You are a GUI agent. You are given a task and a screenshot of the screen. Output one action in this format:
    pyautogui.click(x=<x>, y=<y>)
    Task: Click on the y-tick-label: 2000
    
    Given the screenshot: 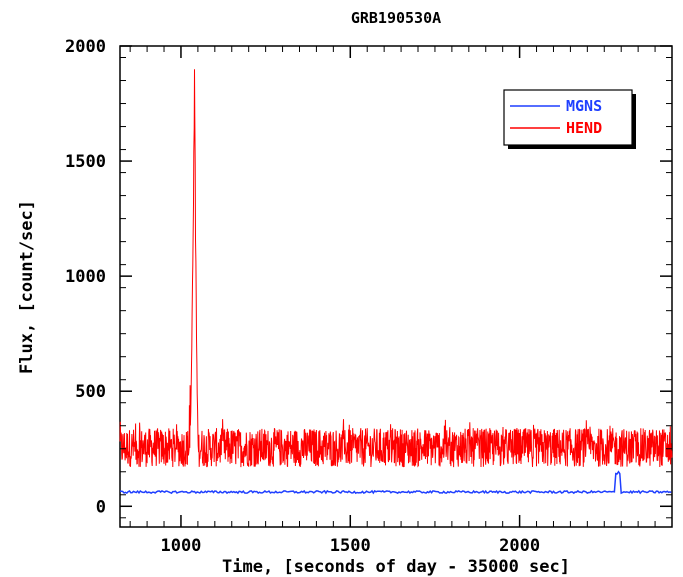 What is the action you would take?
    pyautogui.click(x=85, y=47)
    